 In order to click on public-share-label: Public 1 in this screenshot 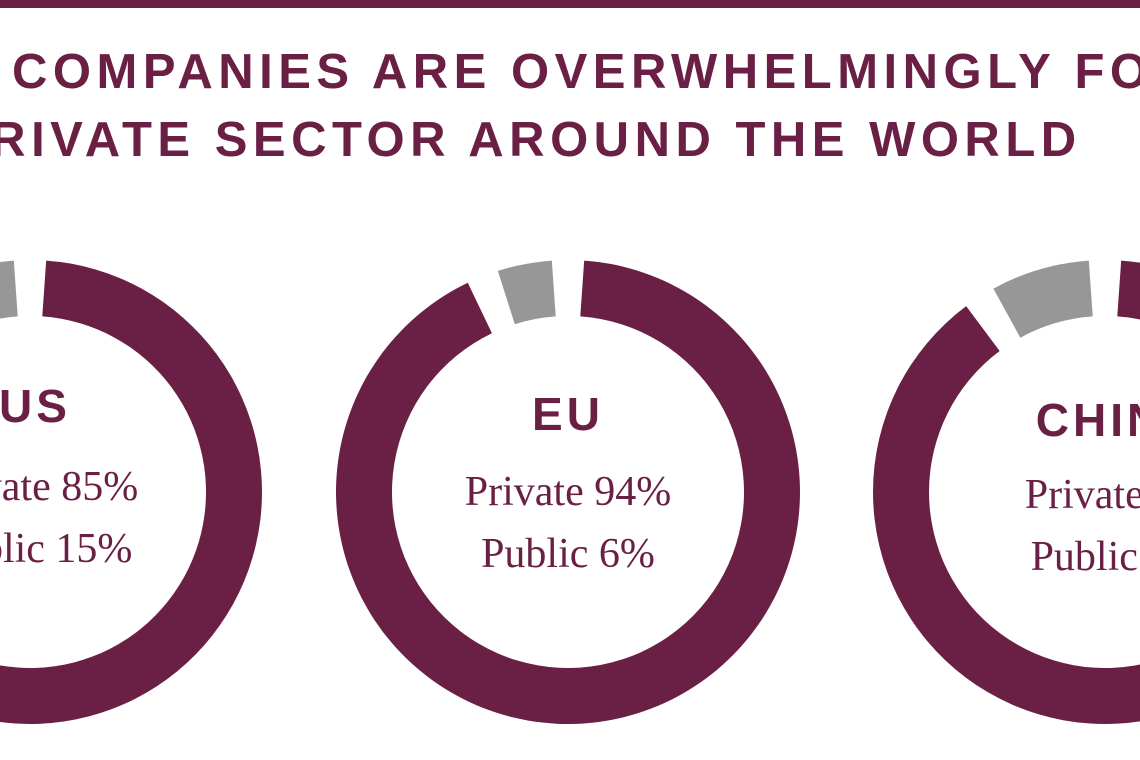, I will do `click(1085, 557)`.